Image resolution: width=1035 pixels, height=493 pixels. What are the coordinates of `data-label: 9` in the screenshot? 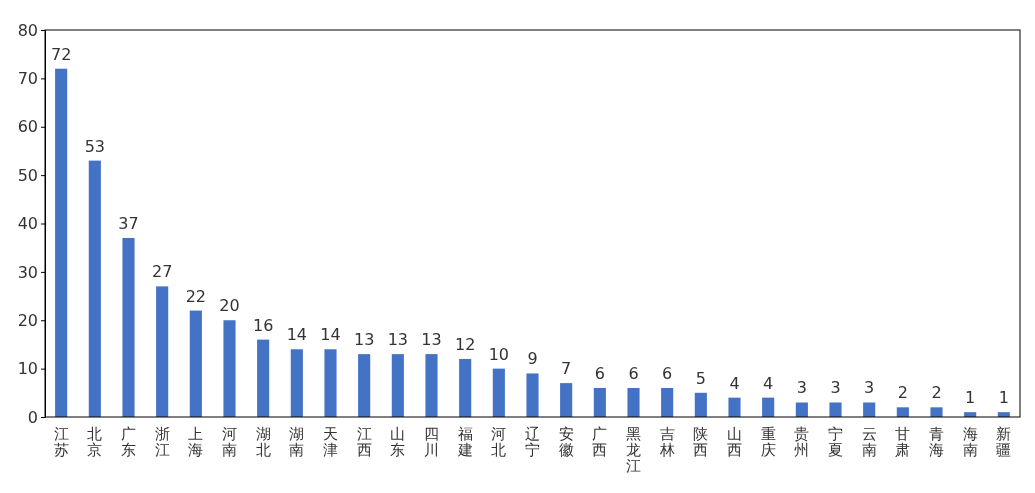 It's located at (532, 359).